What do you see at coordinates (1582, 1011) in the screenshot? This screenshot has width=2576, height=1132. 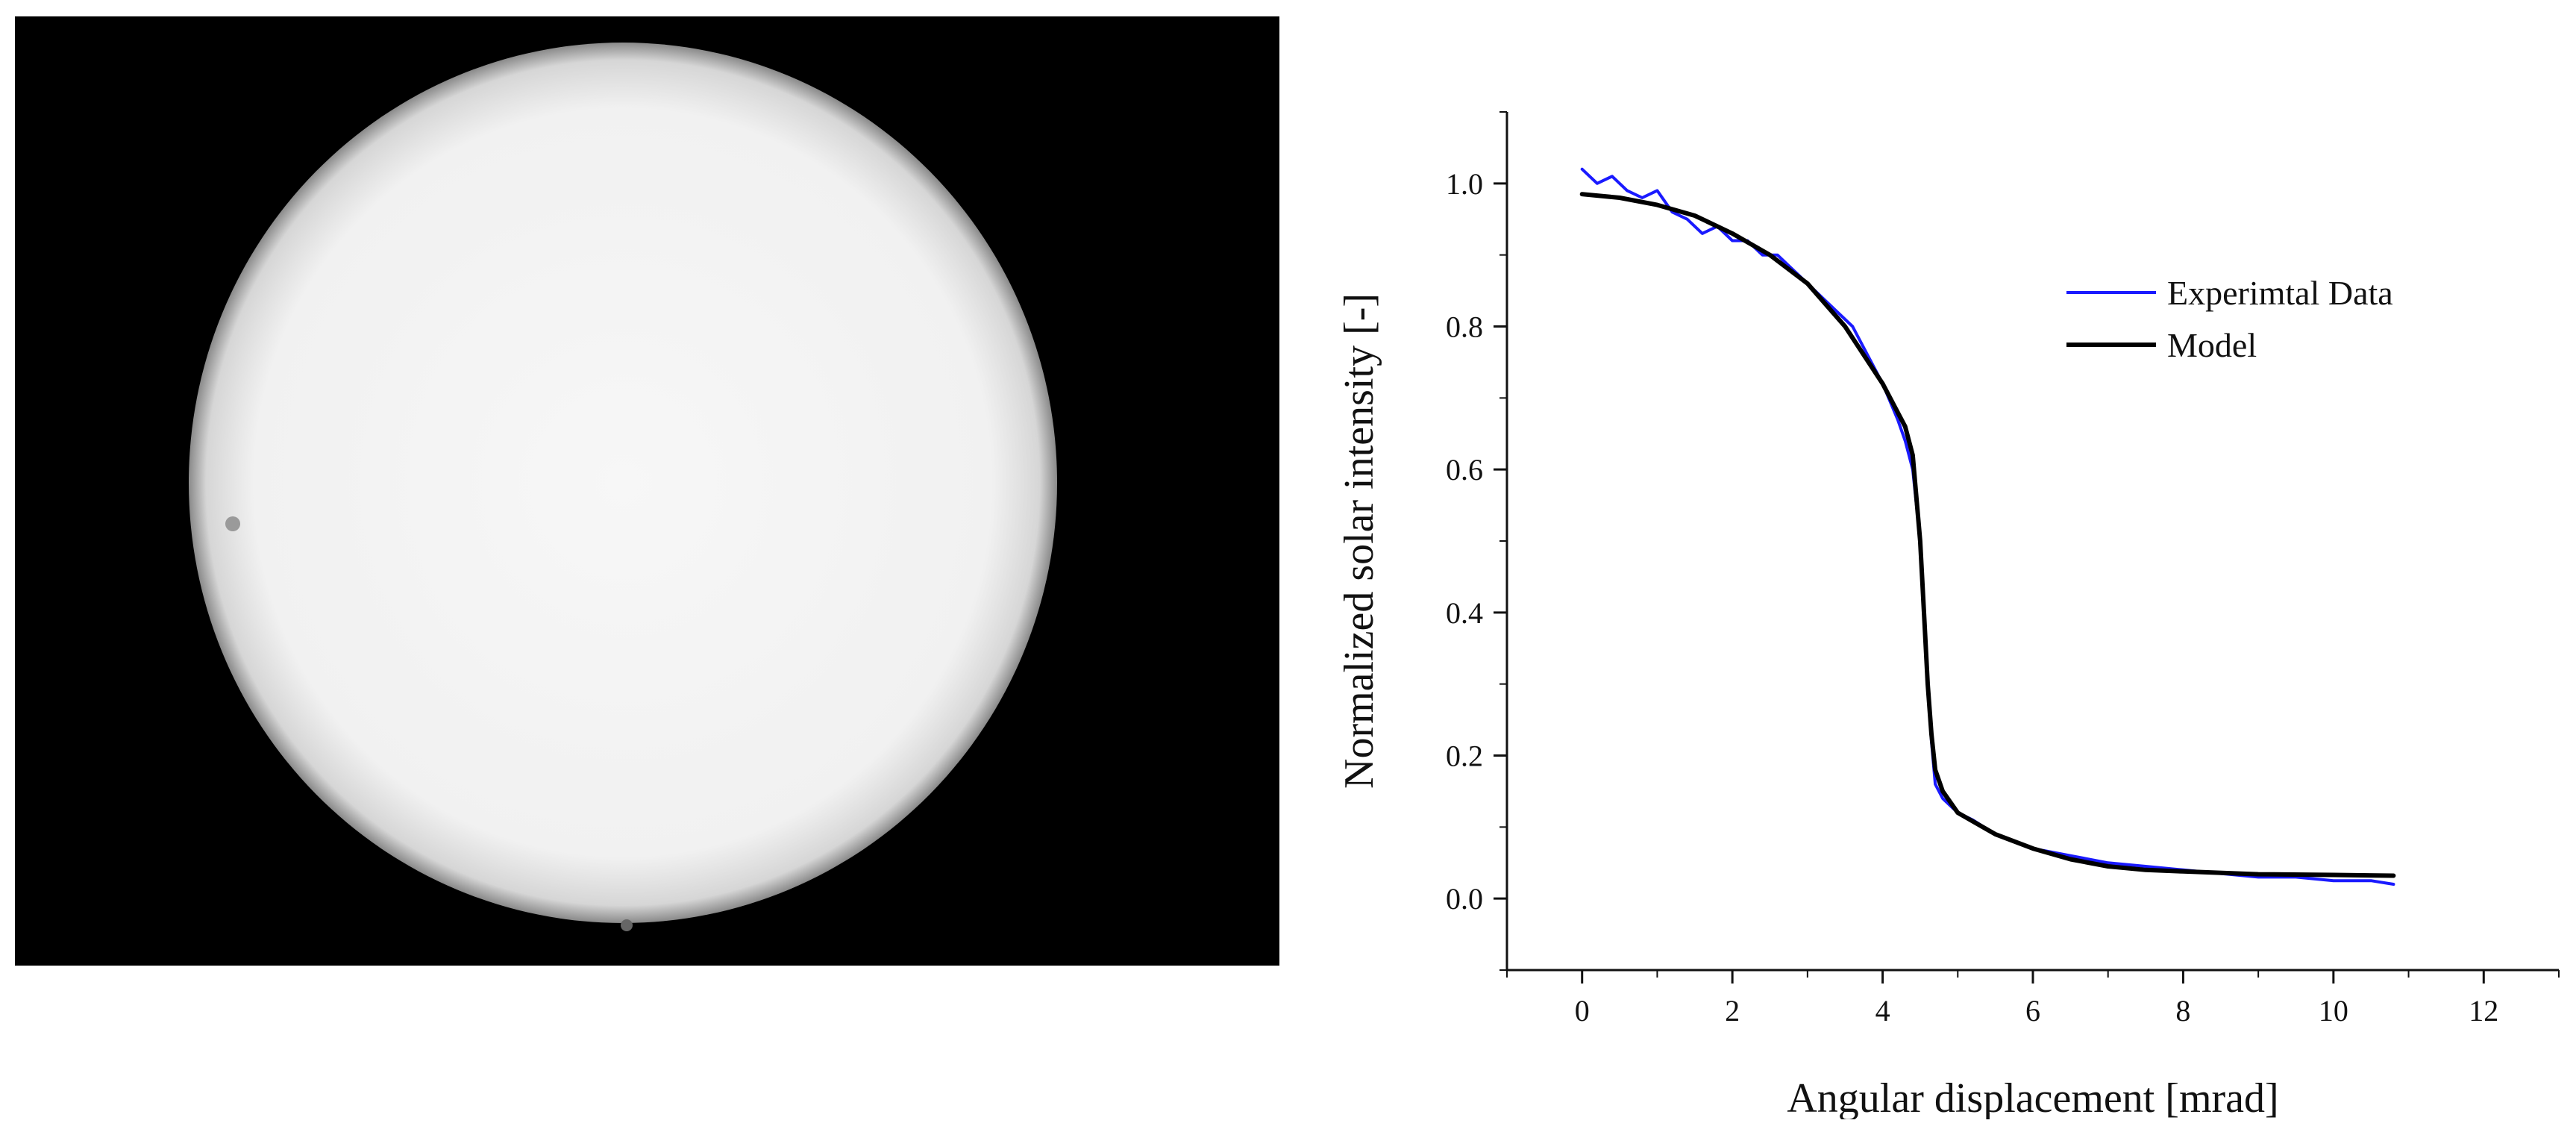 I see `x-tick-label: 0` at bounding box center [1582, 1011].